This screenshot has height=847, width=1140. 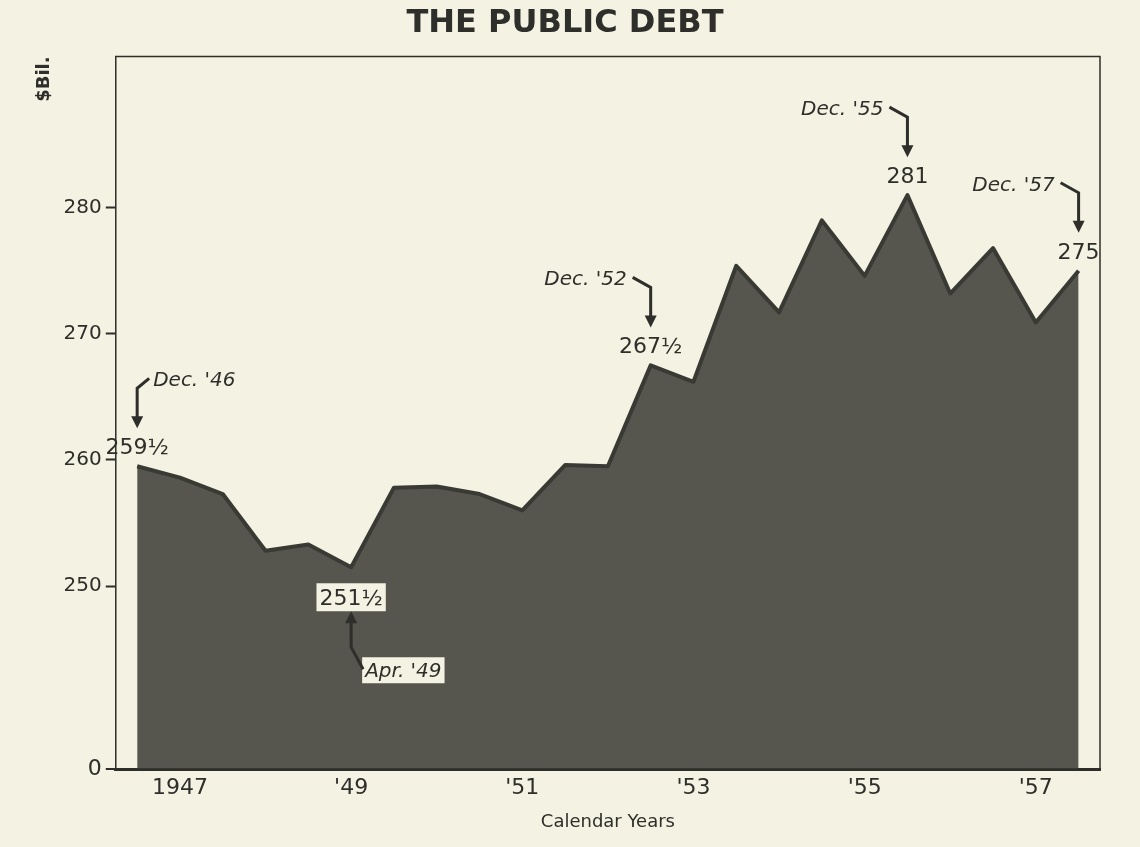 I want to click on x-tick-label: '57, so click(x=1035, y=786).